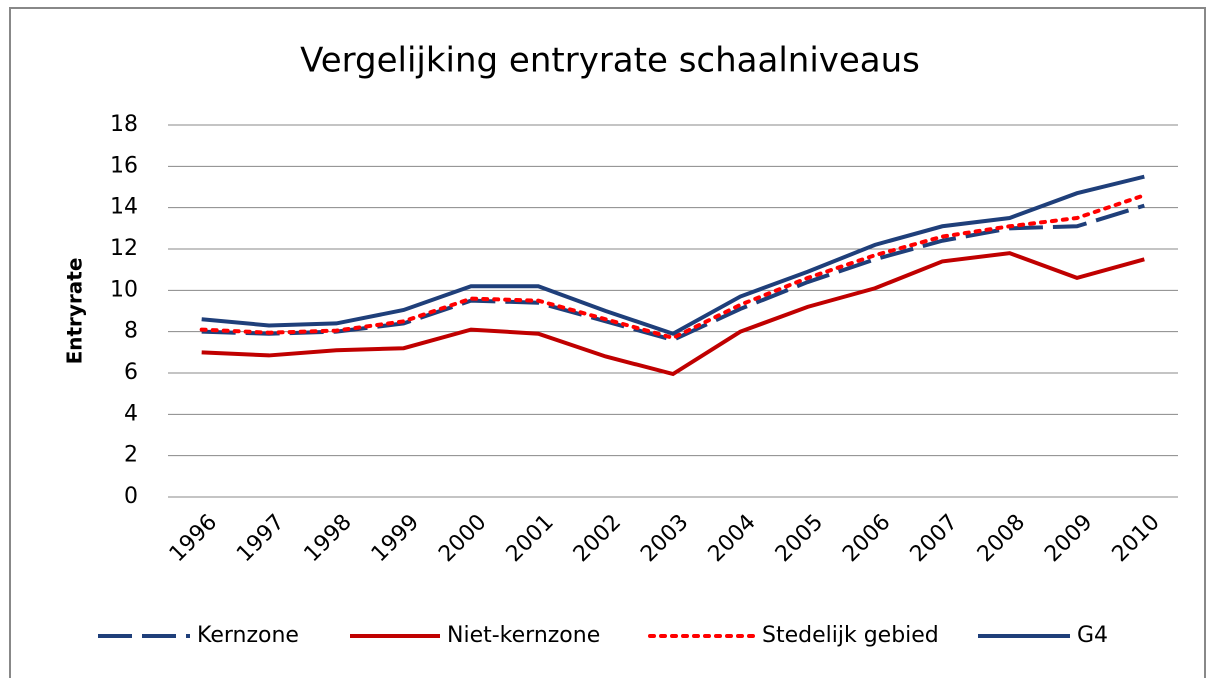 Image resolution: width=1208 pixels, height=678 pixels. Describe the element at coordinates (523, 635) in the screenshot. I see `legend-label: Niet-kernzone` at that location.